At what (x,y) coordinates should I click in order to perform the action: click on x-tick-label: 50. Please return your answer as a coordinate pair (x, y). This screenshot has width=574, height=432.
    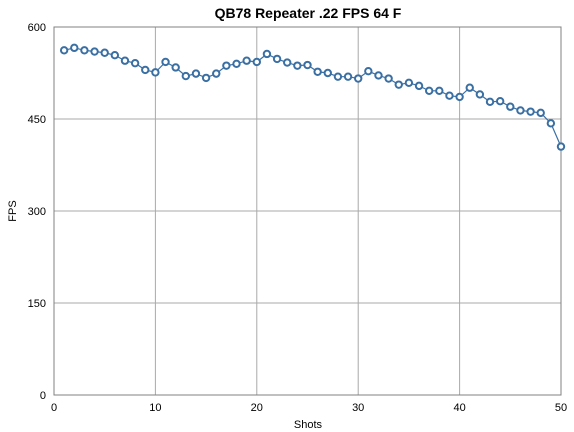
    Looking at the image, I should click on (561, 408).